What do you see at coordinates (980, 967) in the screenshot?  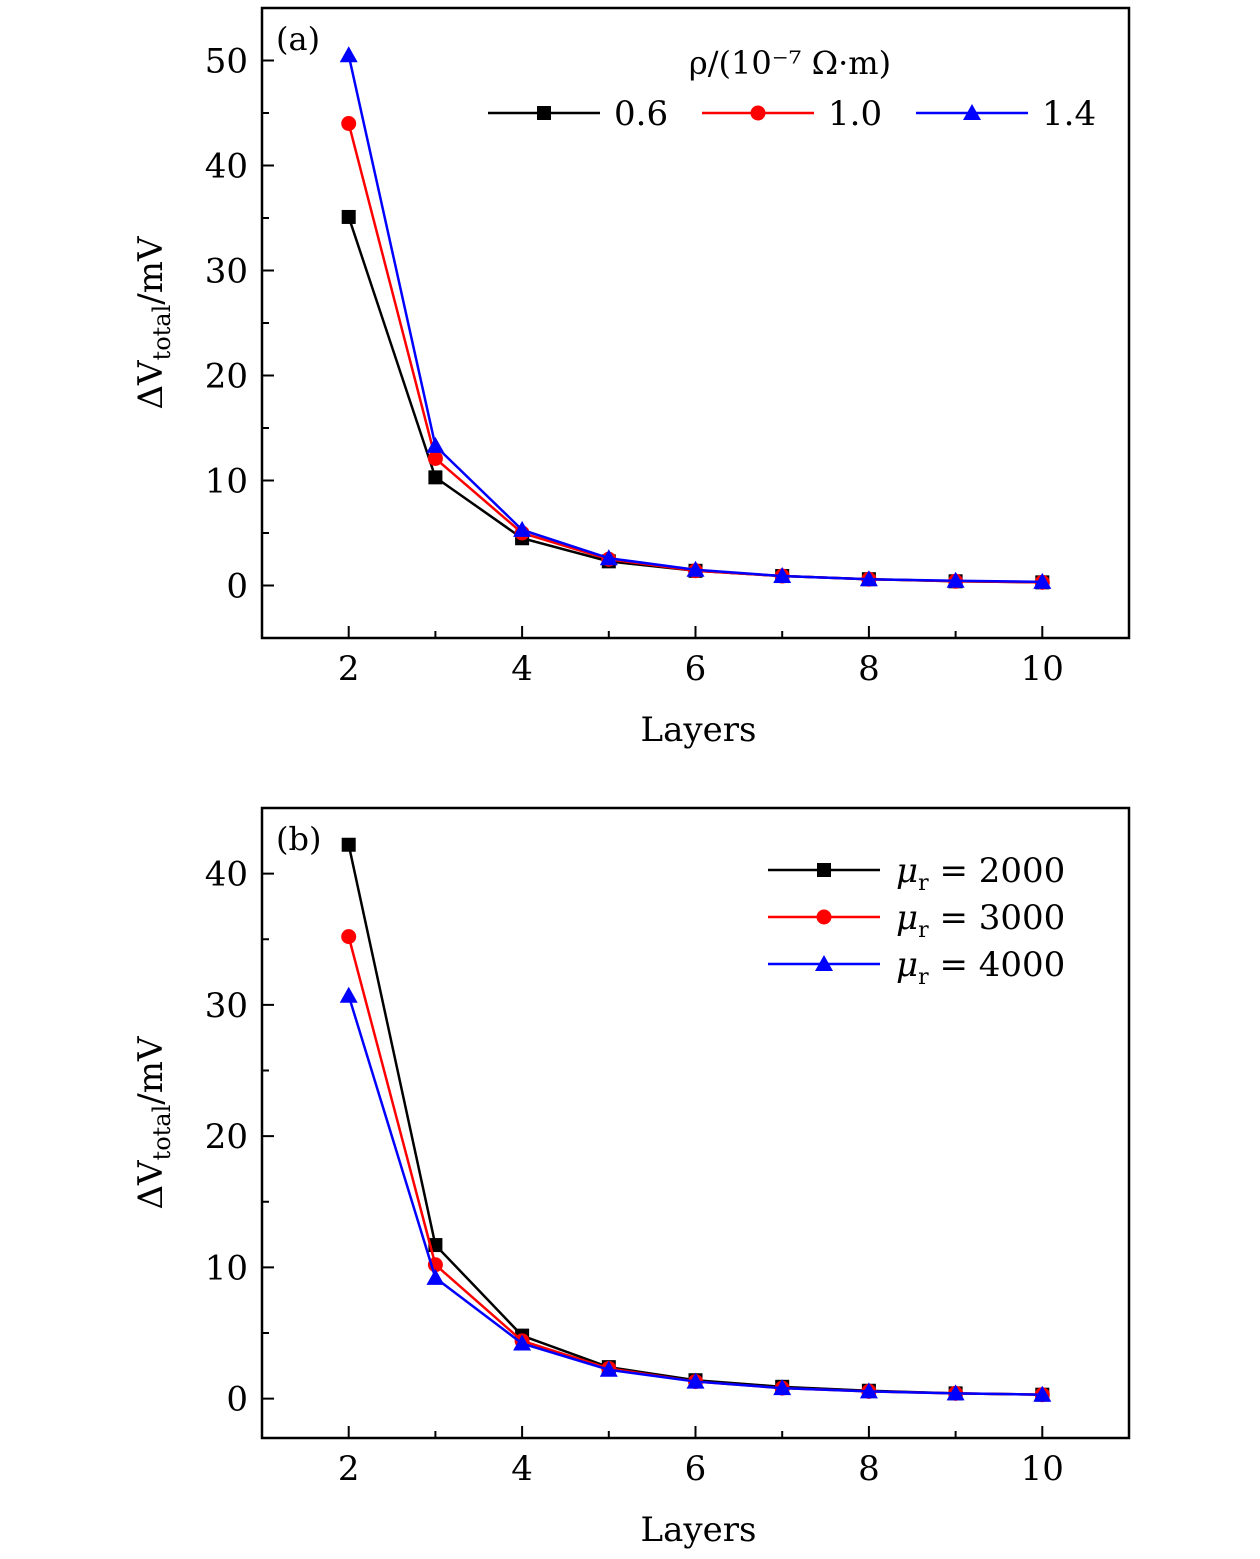 I see `legend-label-b-2: μr = 4000` at bounding box center [980, 967].